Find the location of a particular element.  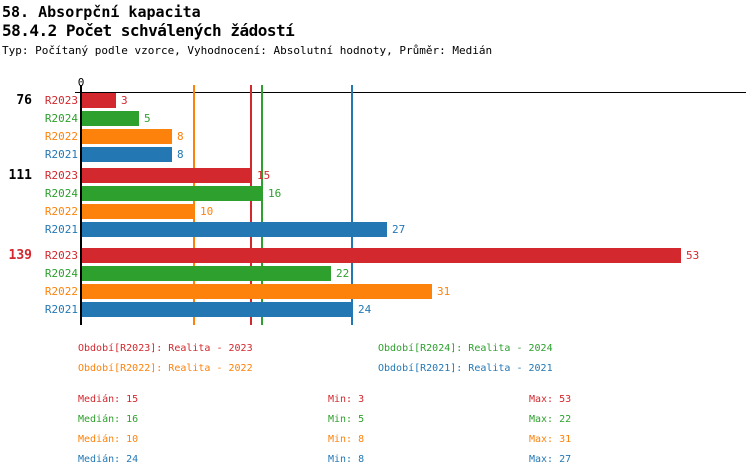

legend-item-R2024: Období[R2024]: Realita - 2024 is located at coordinates (465, 348).